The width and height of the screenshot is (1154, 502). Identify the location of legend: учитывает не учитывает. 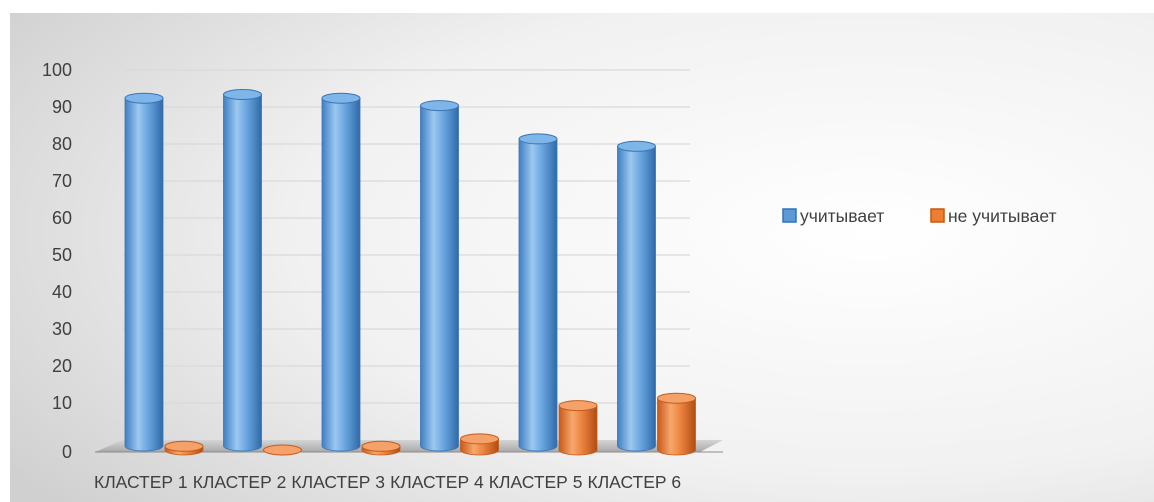
(919, 216).